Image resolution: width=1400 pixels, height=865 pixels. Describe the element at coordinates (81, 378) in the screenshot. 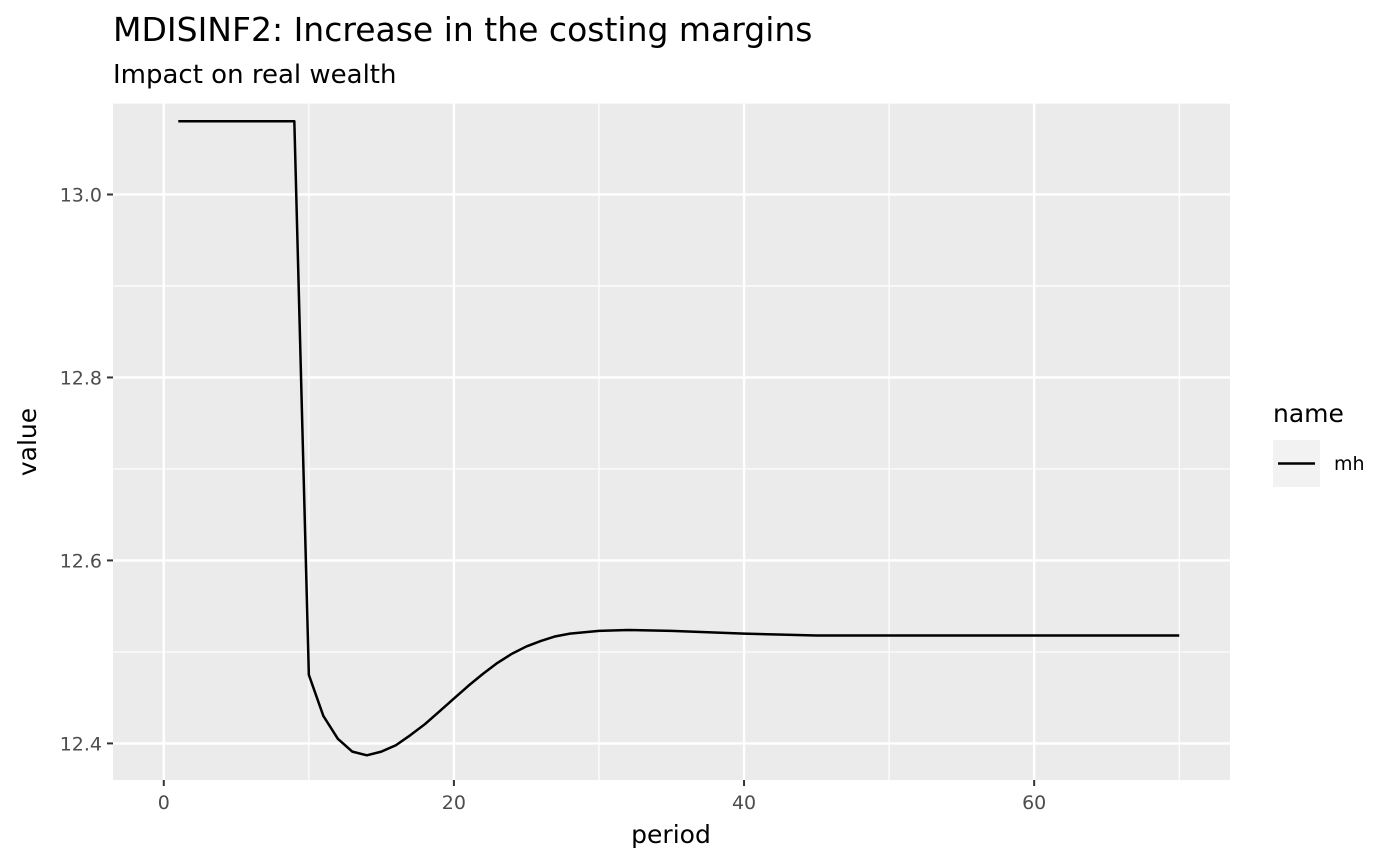

I see `y-tick-label: 12.8` at that location.